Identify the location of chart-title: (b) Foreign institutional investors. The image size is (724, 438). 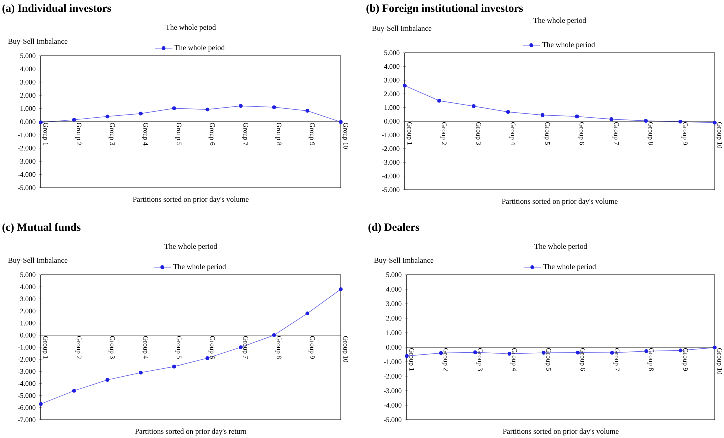
(445, 9).